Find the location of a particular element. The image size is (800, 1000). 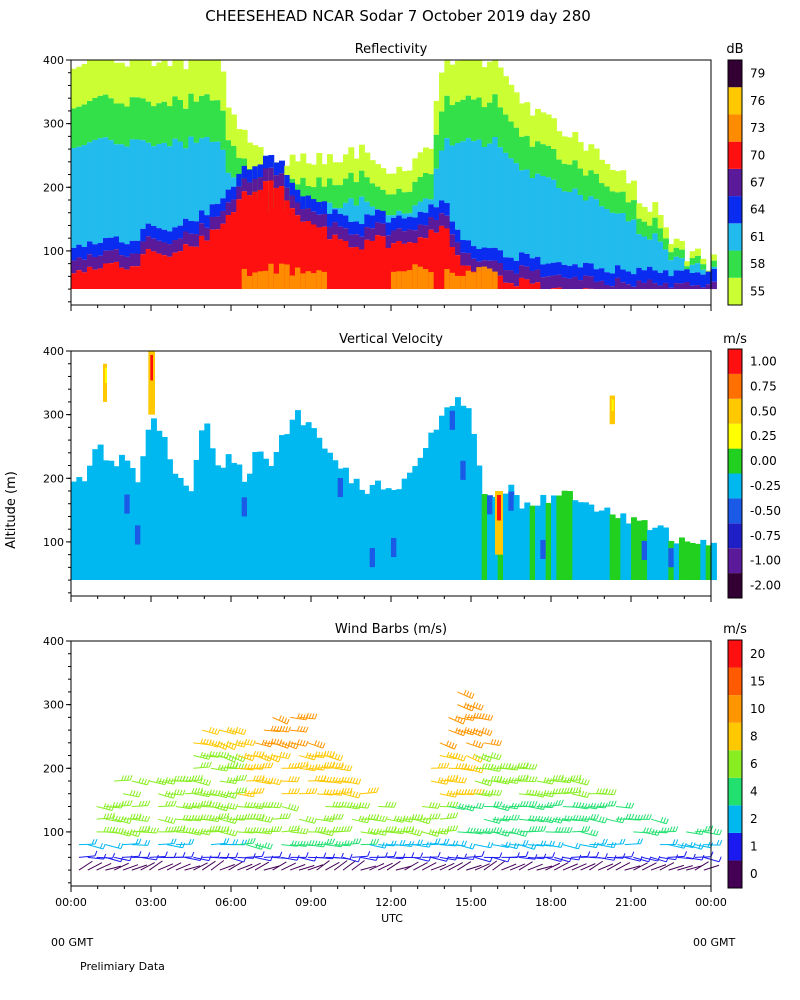

y-tick-label: 400 is located at coordinates (53, 641).